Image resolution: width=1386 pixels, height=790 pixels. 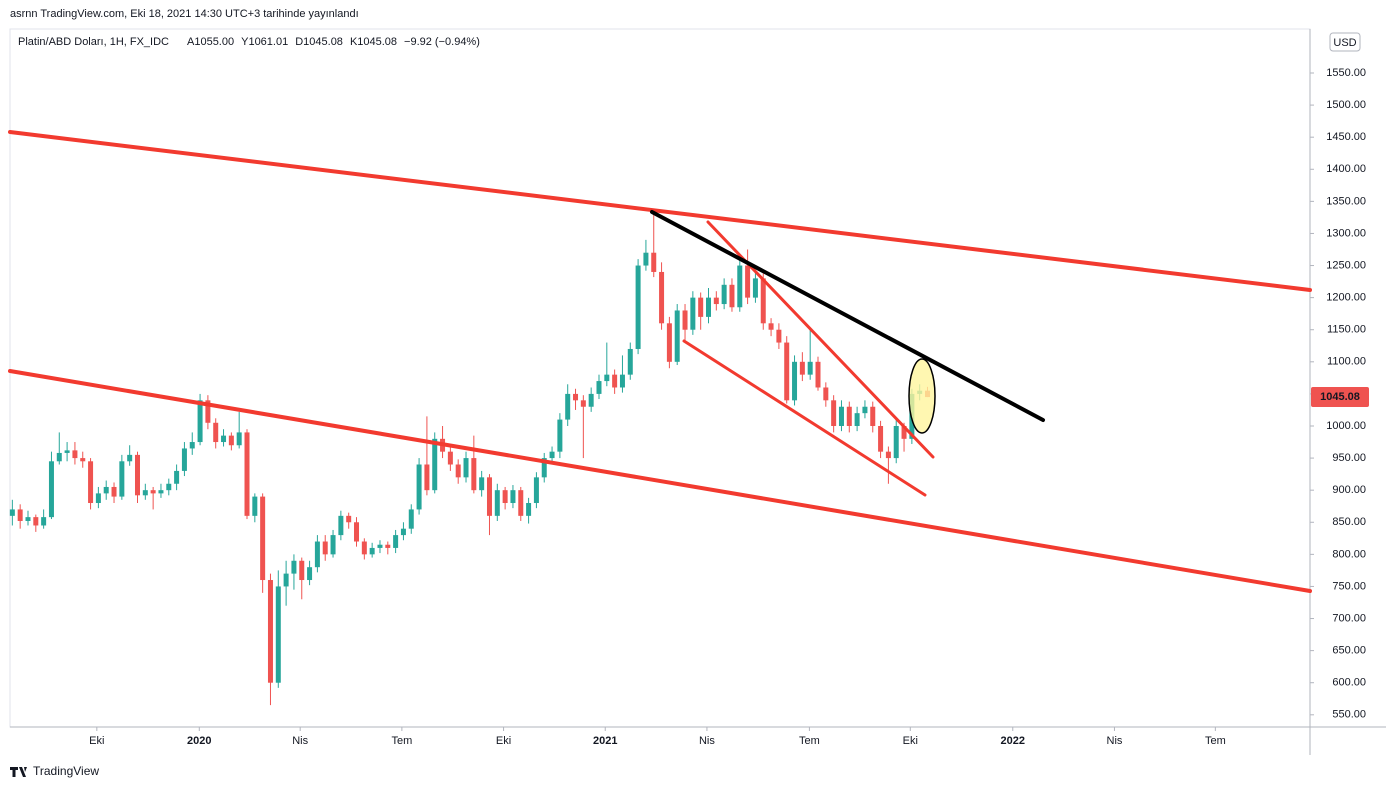 What do you see at coordinates (210, 42) in the screenshot?
I see `ohlc-value: A1055.00` at bounding box center [210, 42].